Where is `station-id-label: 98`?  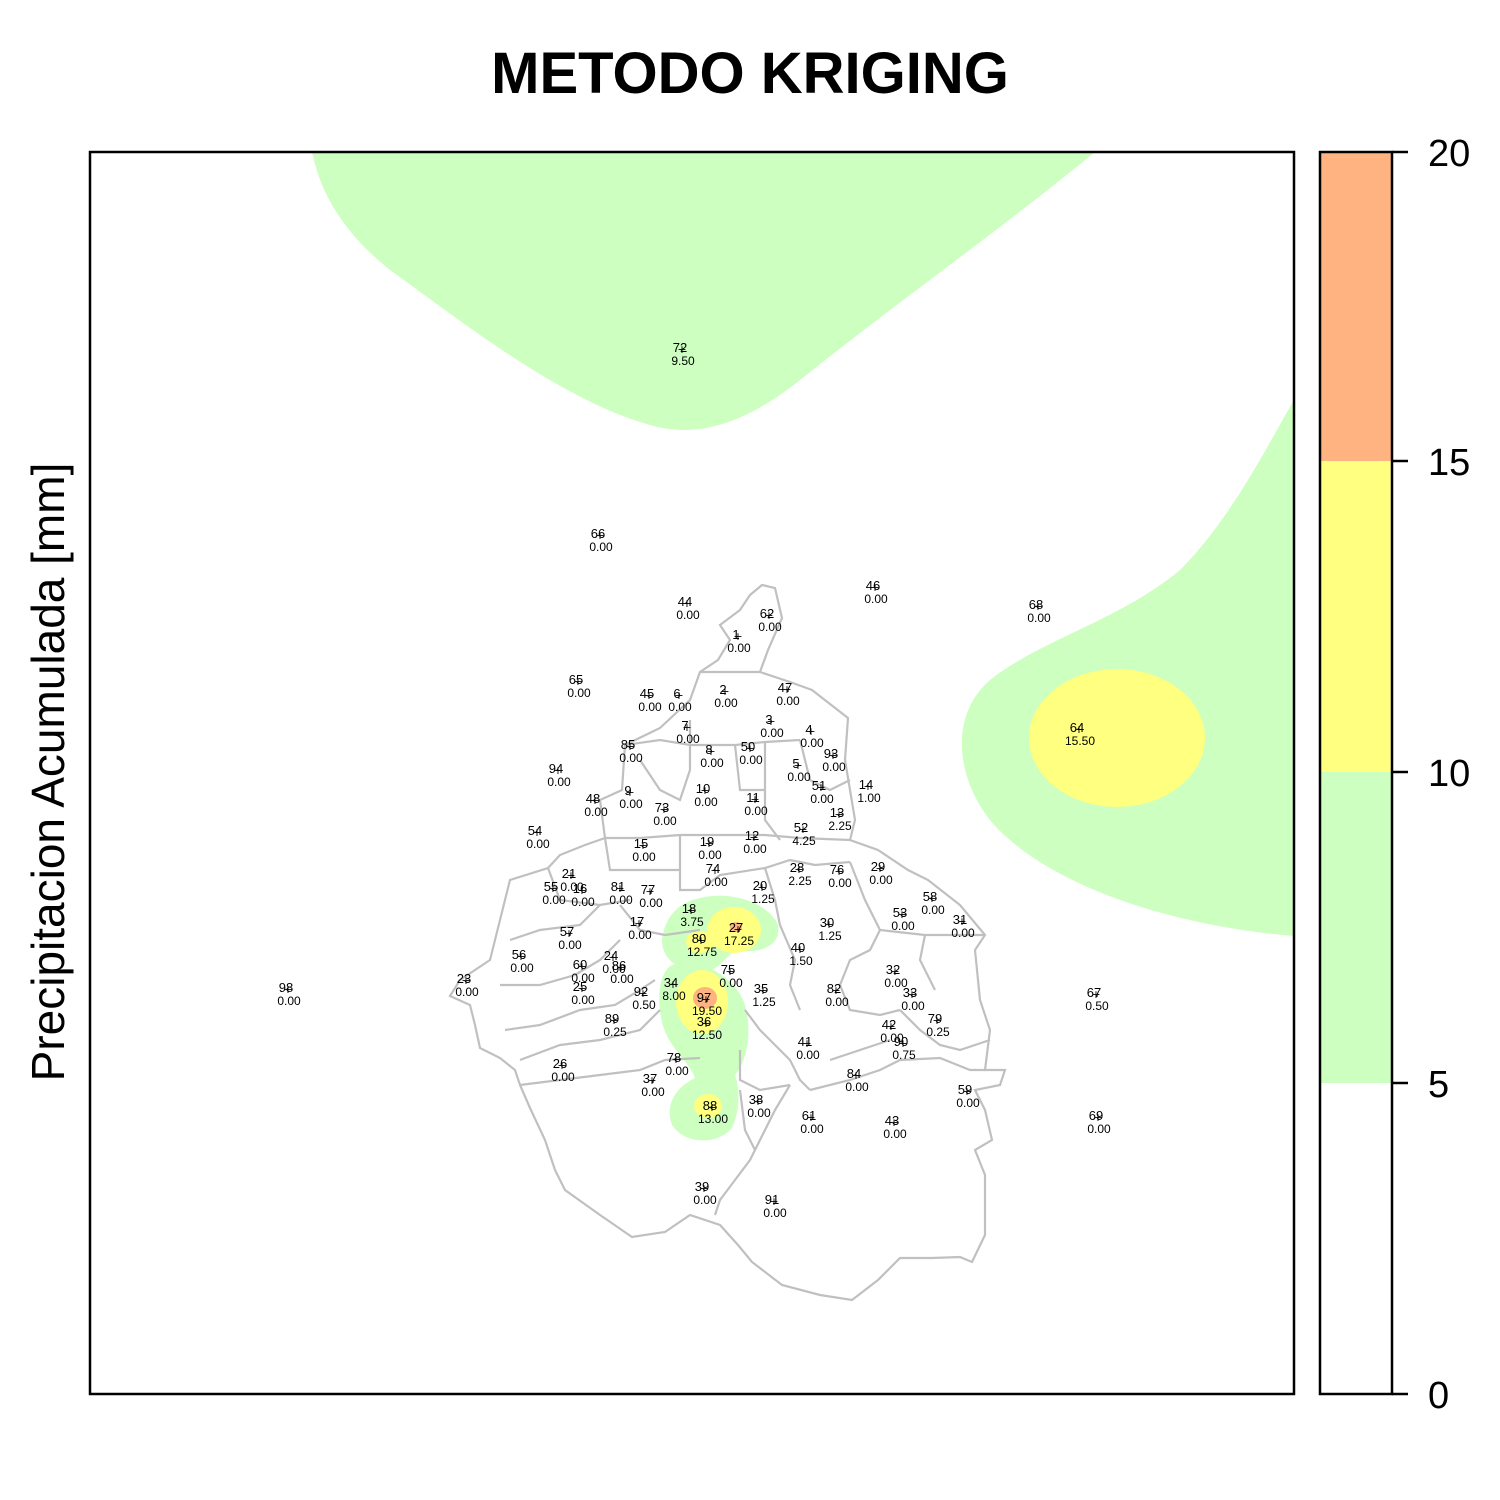 station-id-label: 98 is located at coordinates (286, 987).